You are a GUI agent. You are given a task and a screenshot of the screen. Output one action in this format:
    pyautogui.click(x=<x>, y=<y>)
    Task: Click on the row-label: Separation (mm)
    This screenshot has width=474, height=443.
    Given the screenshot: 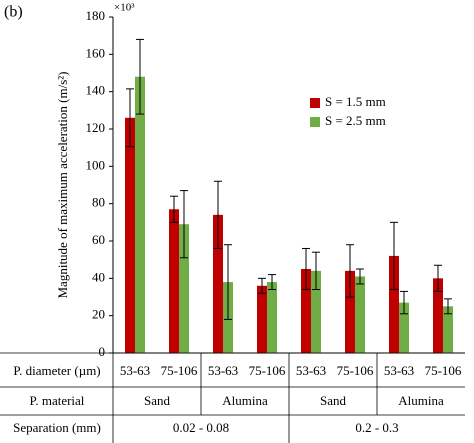 What is the action you would take?
    pyautogui.click(x=57, y=427)
    